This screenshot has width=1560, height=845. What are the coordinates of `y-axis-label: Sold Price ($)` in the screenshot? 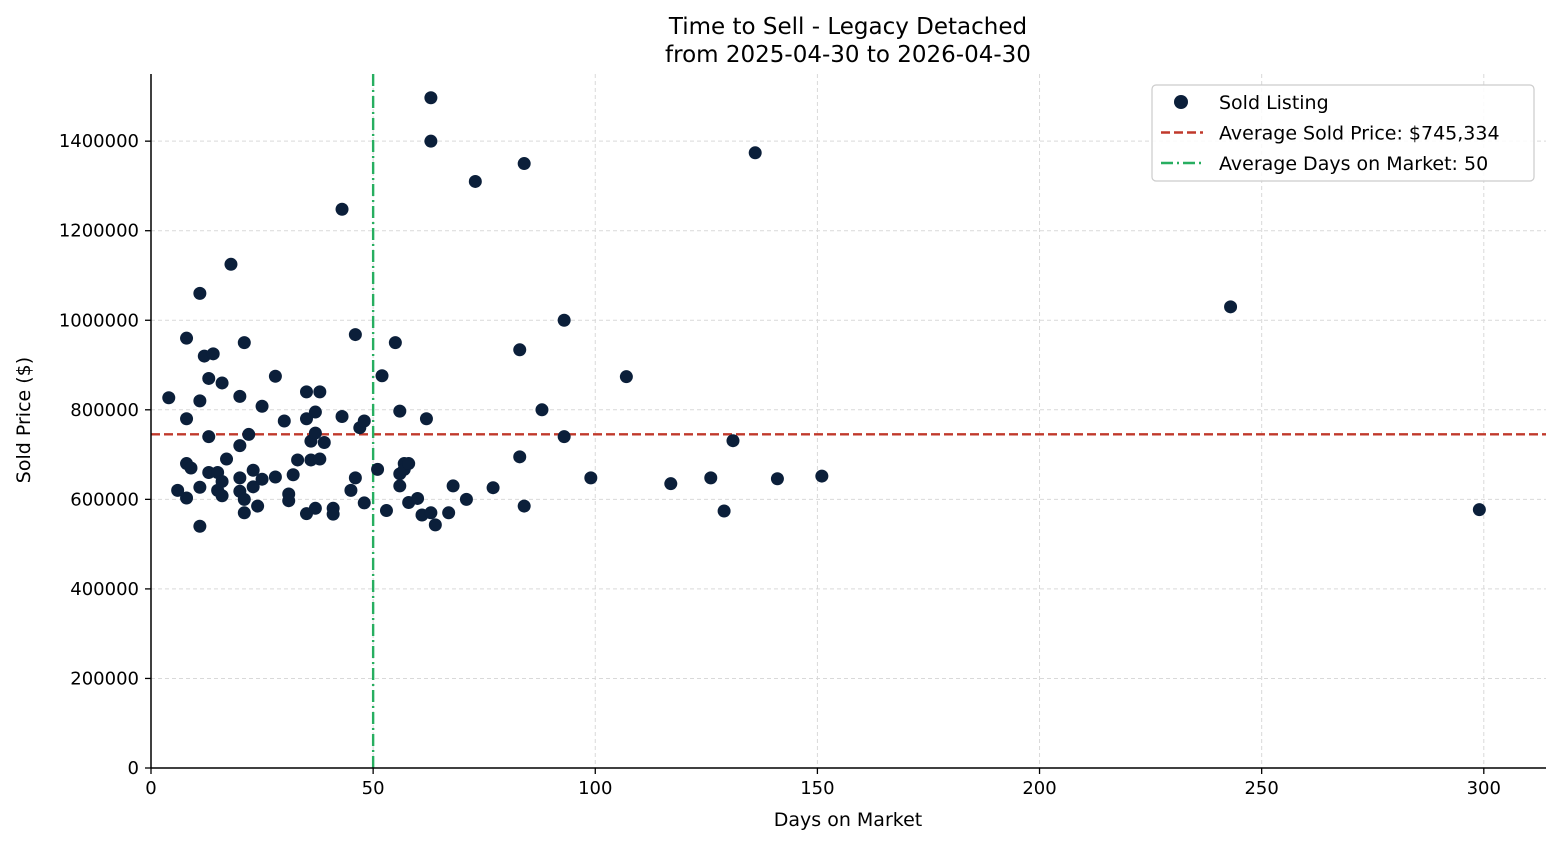 It's located at (24, 420).